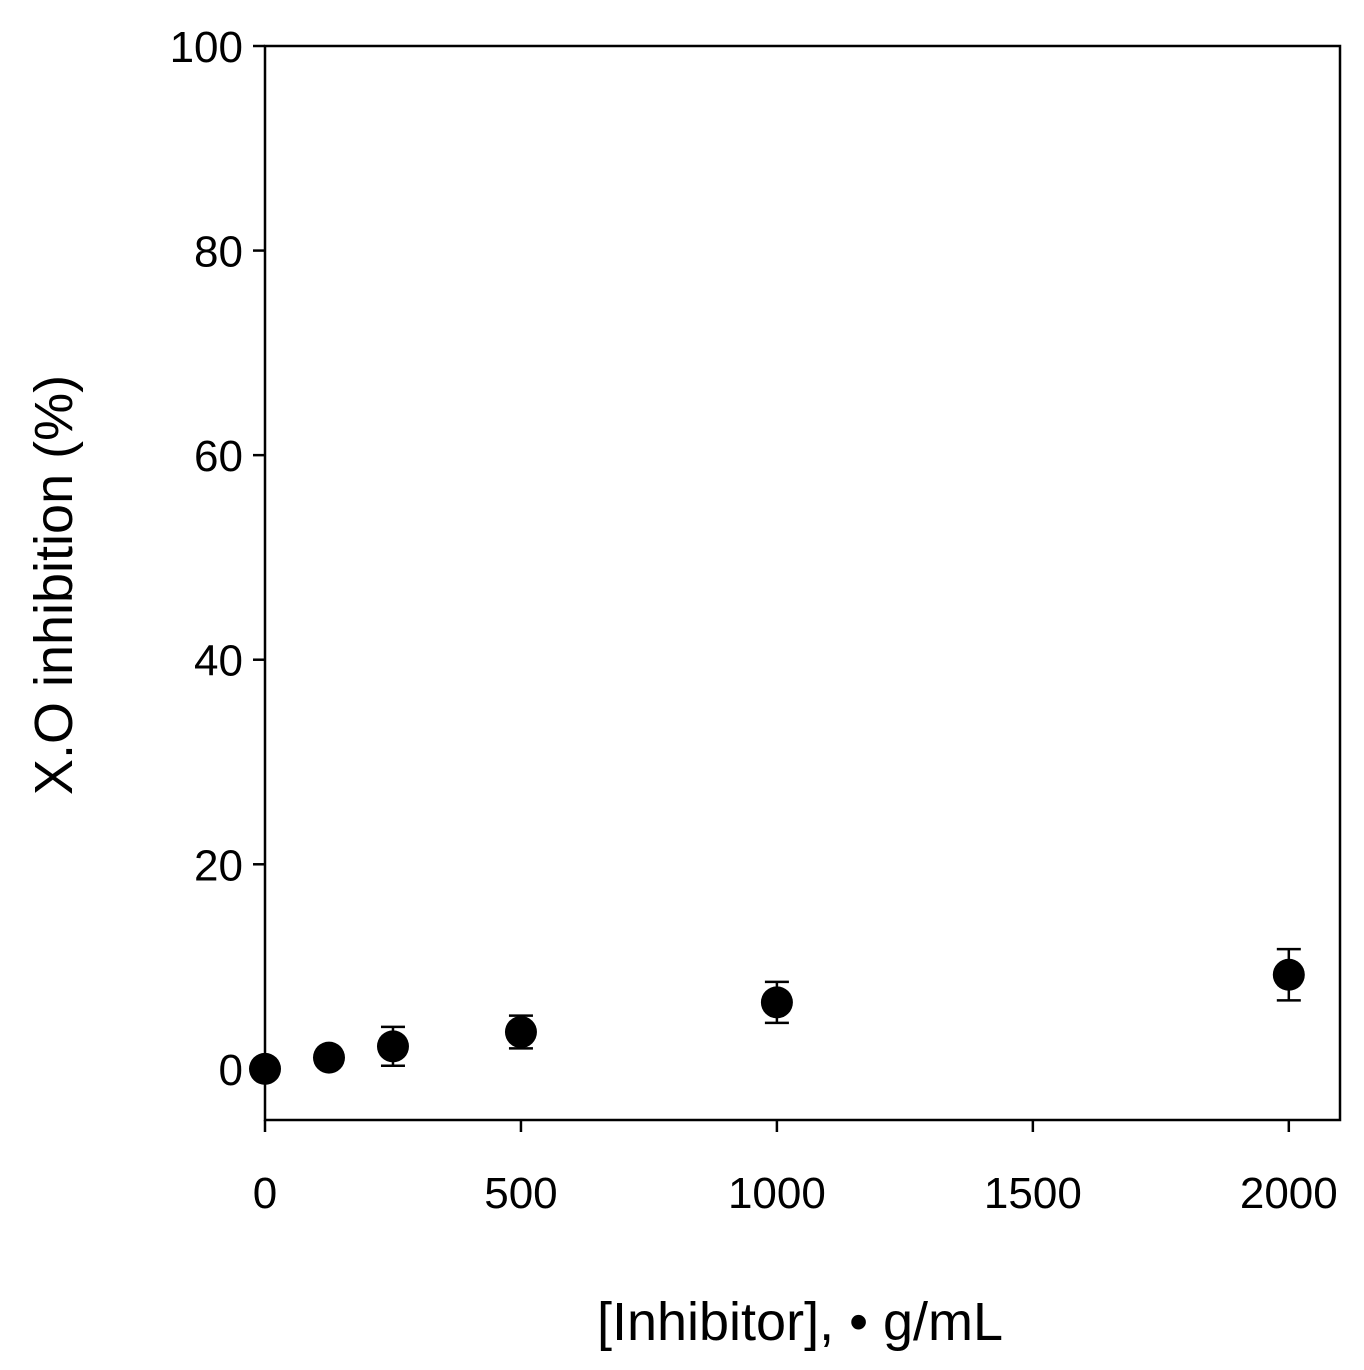 The image size is (1364, 1370). I want to click on y-tick-label: 80, so click(218, 252).